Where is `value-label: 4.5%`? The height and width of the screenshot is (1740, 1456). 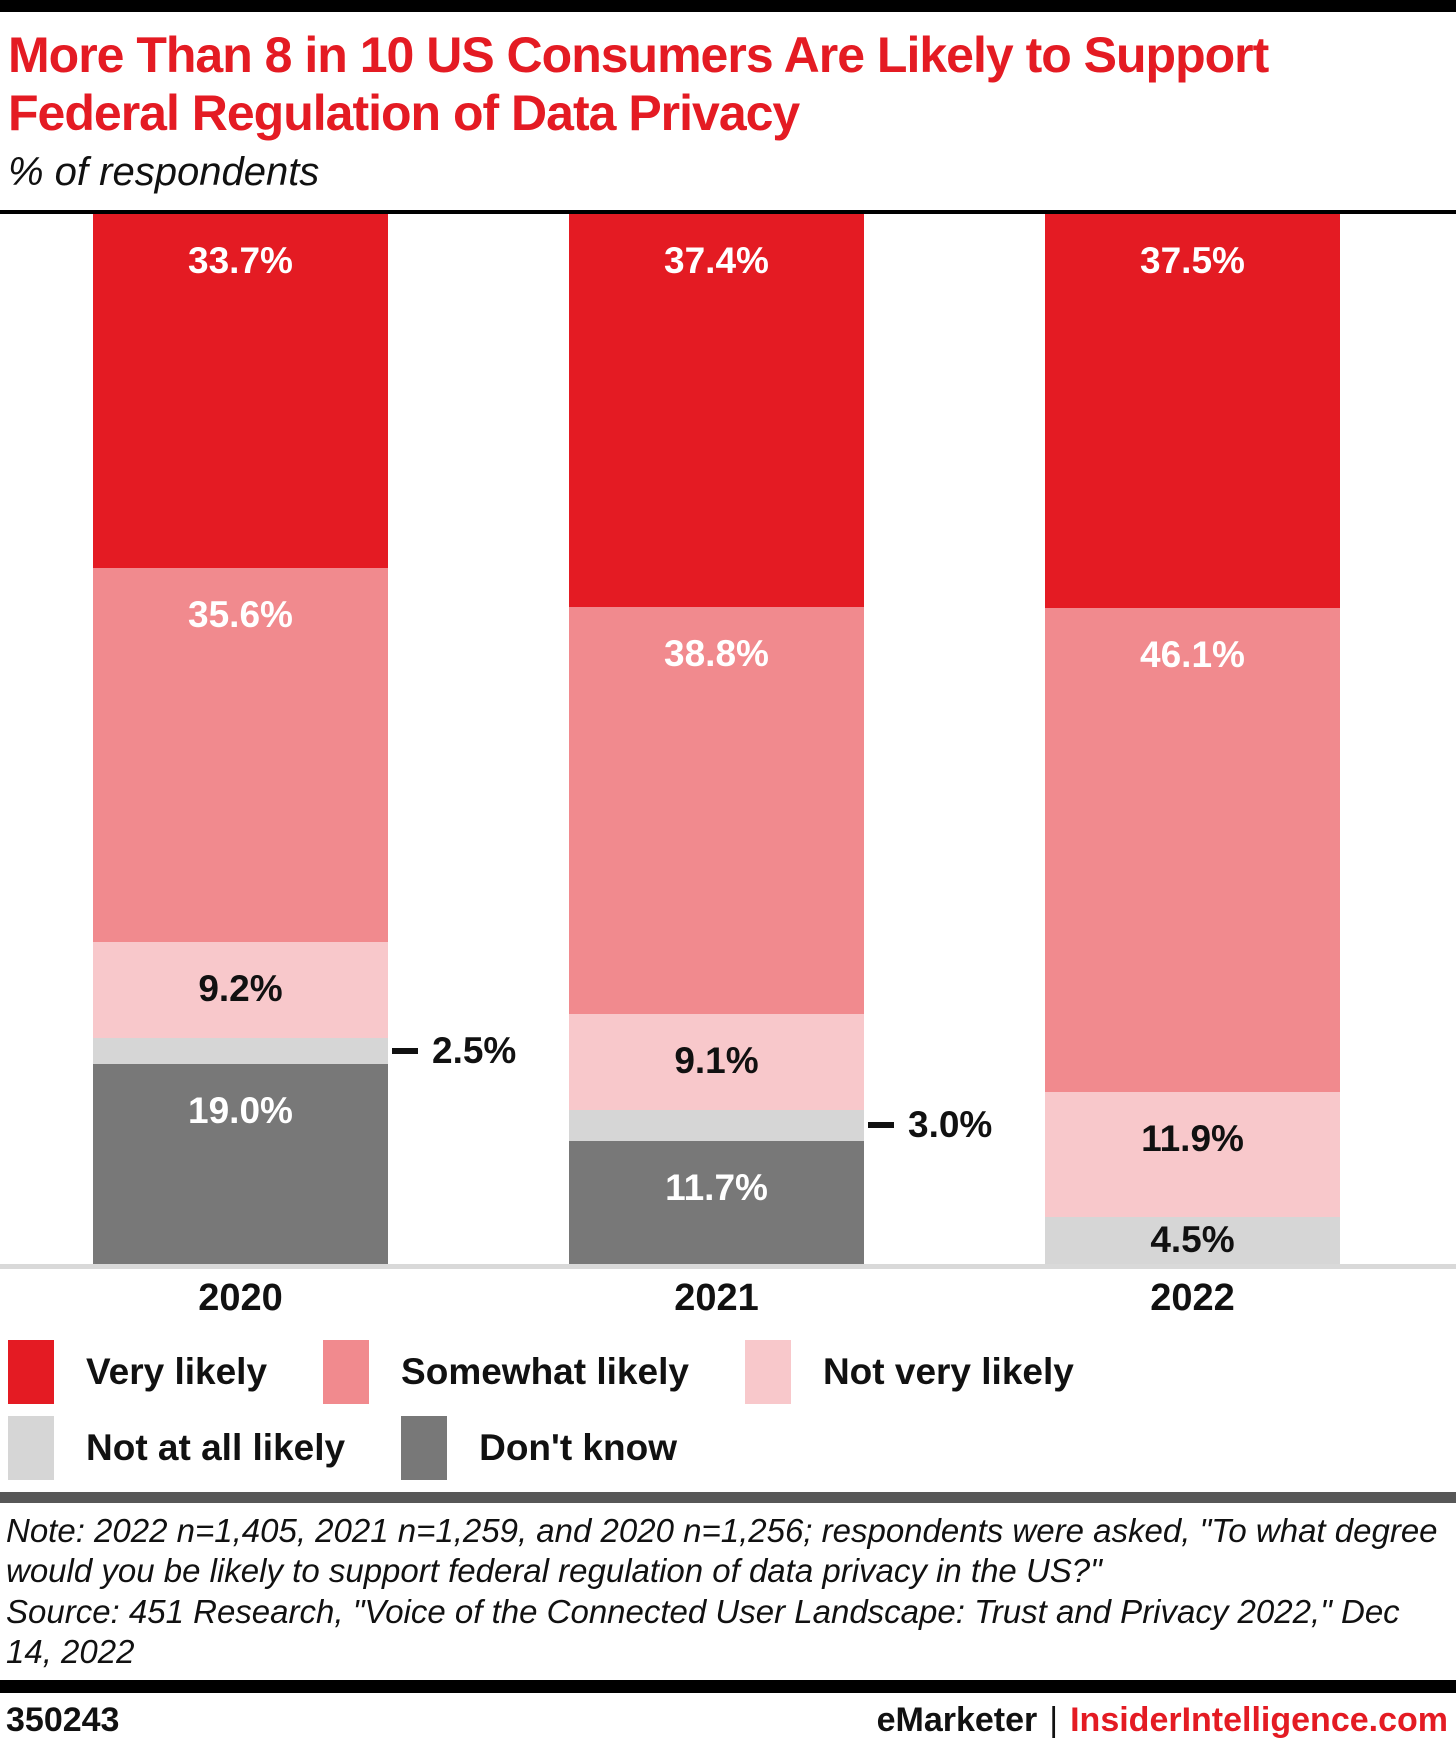 value-label: 4.5% is located at coordinates (1192, 1240).